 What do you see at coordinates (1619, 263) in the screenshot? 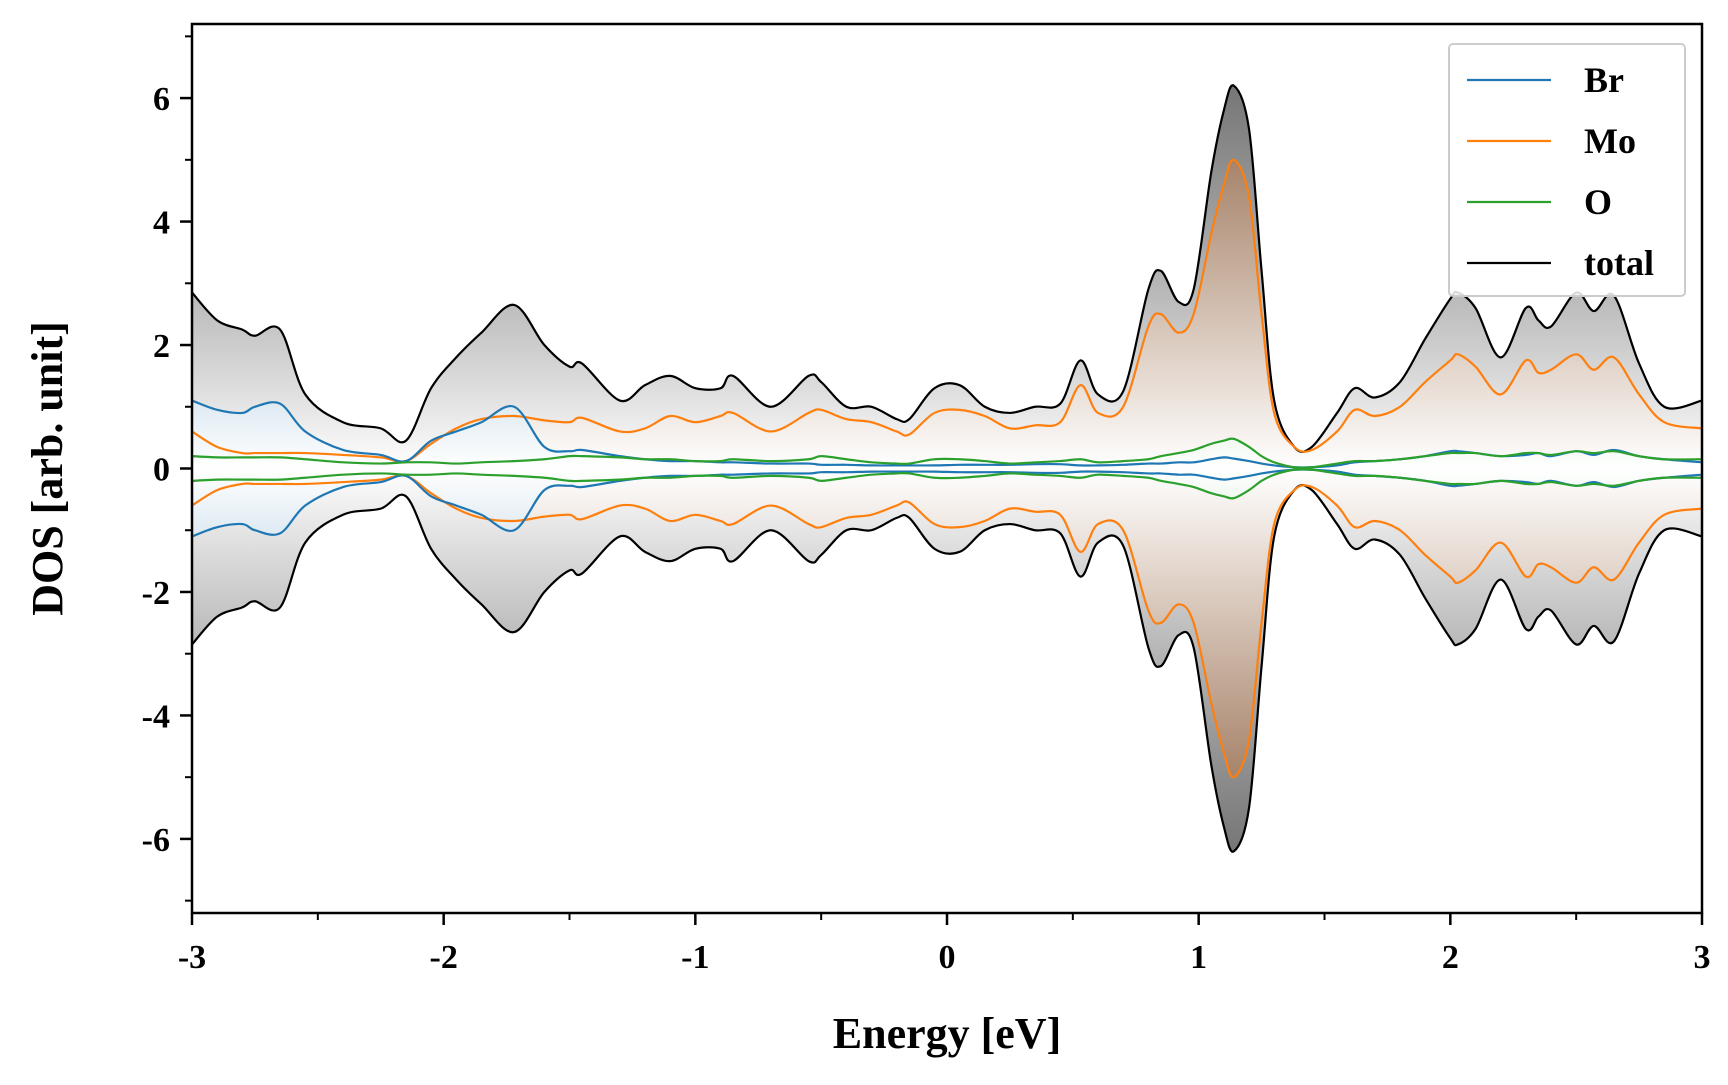
I see `legend-label-total: total` at bounding box center [1619, 263].